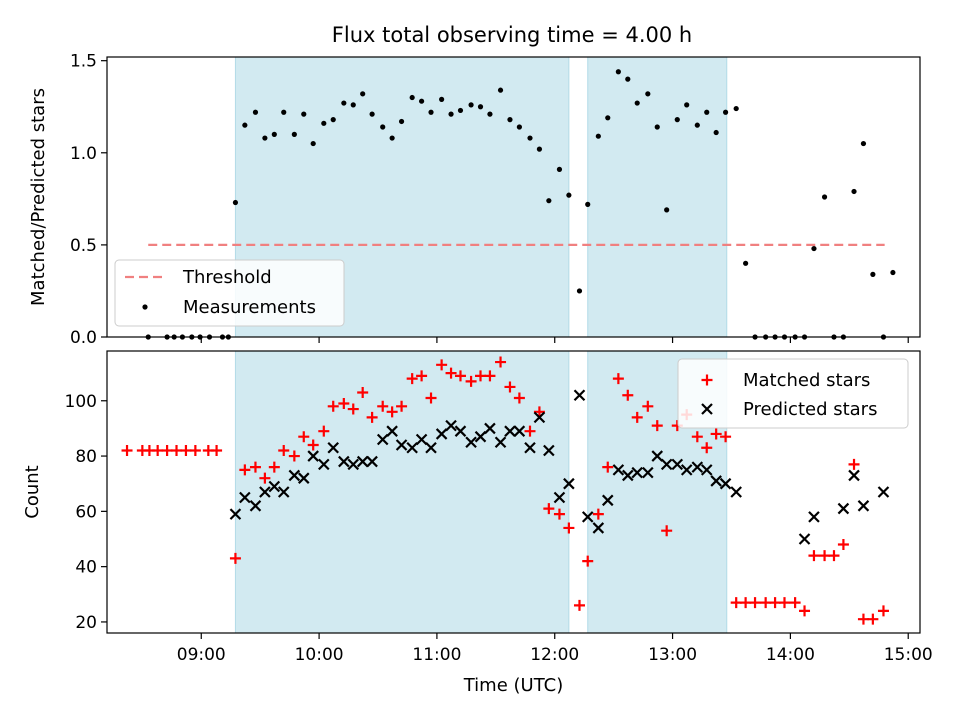 This screenshot has height=720, width=960. I want to click on y-axis-label: Matched/Predicted stars, so click(38, 197).